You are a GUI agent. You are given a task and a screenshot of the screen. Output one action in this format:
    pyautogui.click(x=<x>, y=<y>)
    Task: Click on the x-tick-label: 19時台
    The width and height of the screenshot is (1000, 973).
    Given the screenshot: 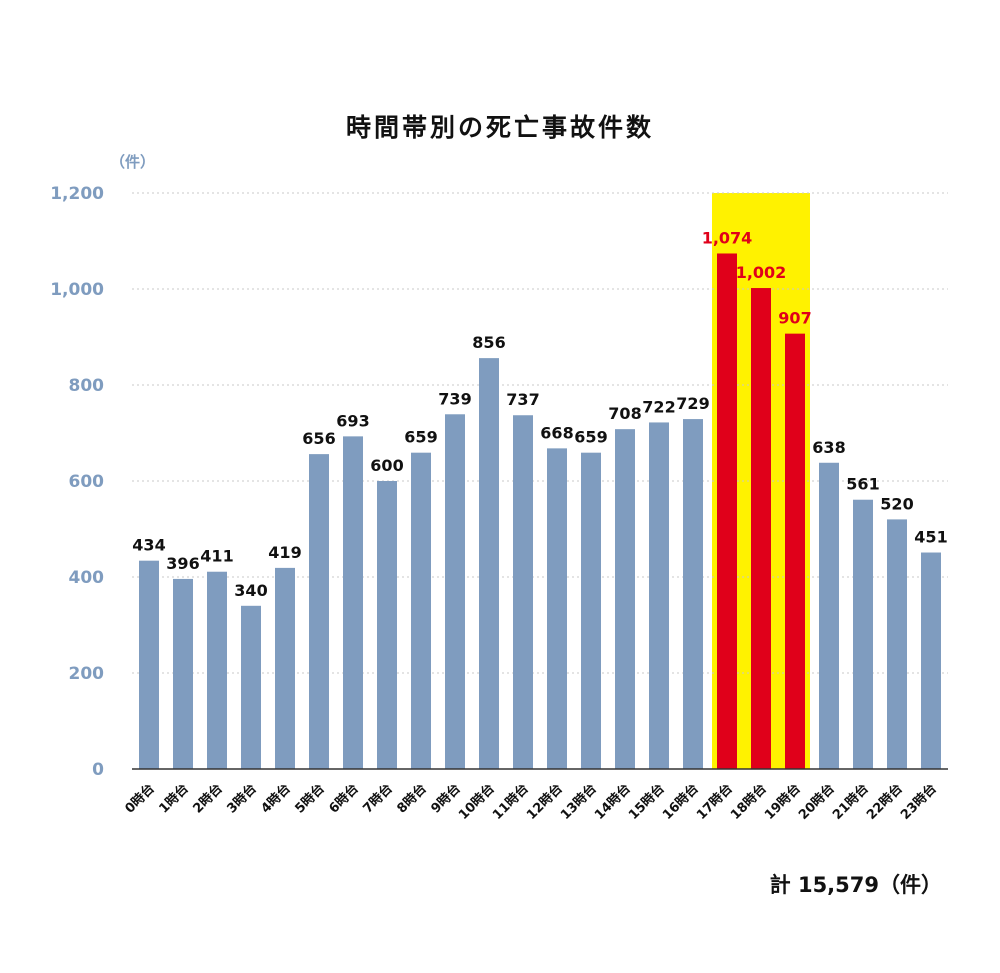 What is the action you would take?
    pyautogui.click(x=782, y=802)
    